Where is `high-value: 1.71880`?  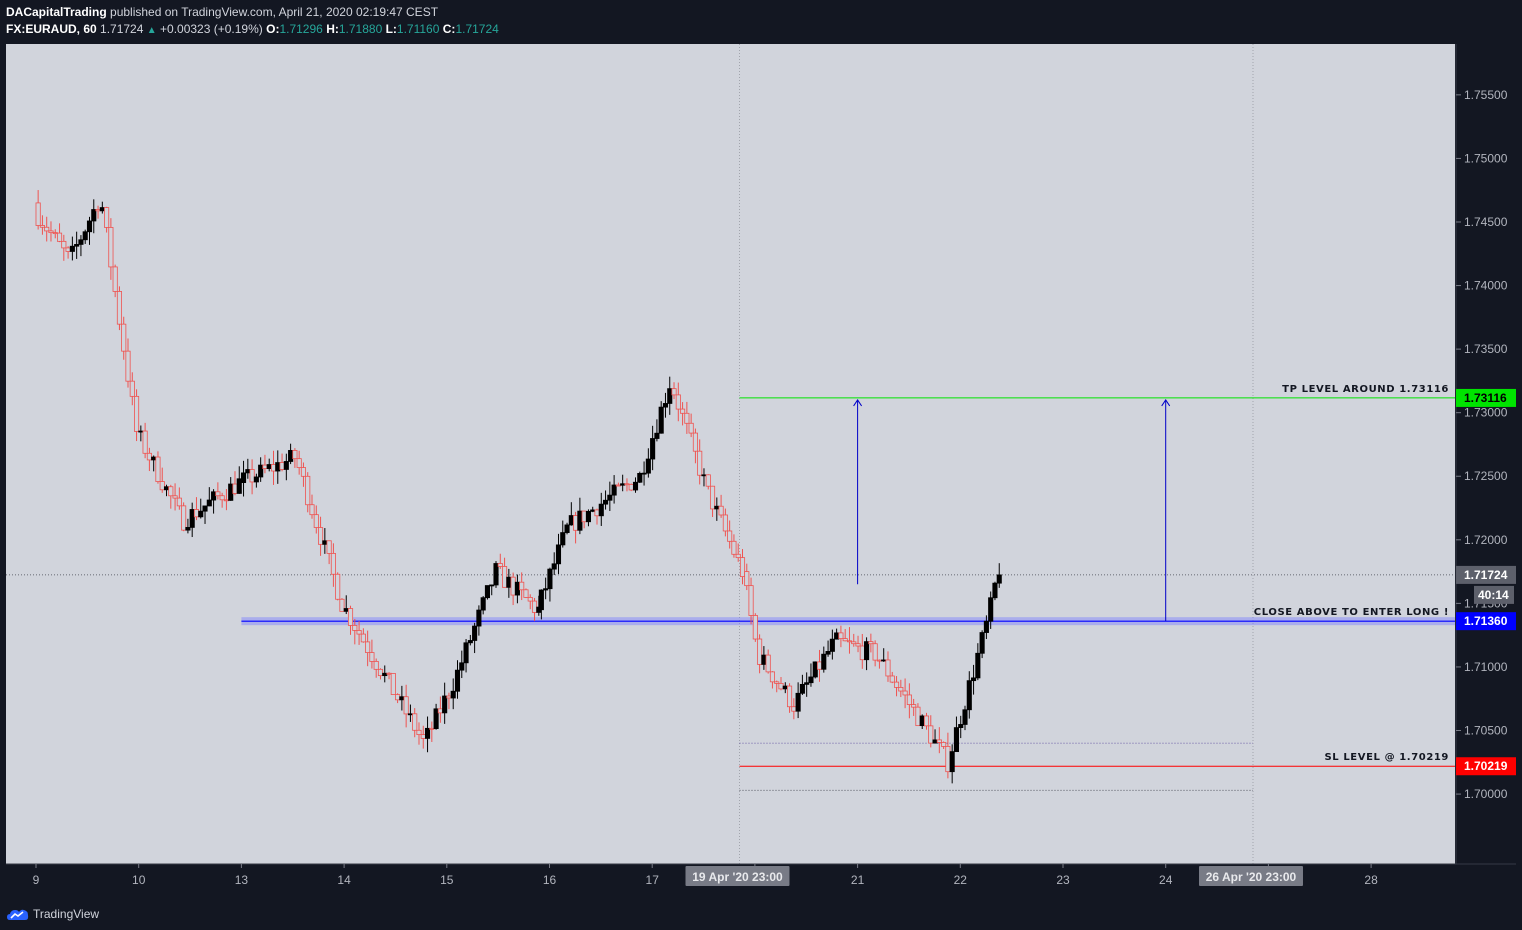
high-value: 1.71880 is located at coordinates (360, 29).